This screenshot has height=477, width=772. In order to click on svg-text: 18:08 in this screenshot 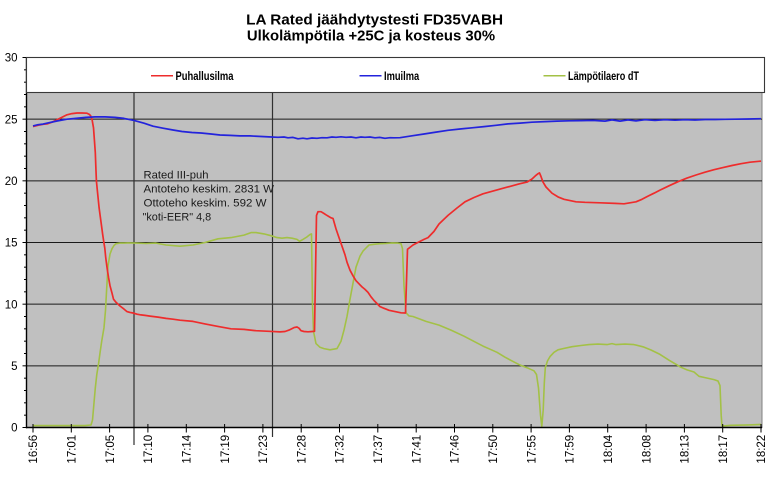, I will do `click(647, 449)`.